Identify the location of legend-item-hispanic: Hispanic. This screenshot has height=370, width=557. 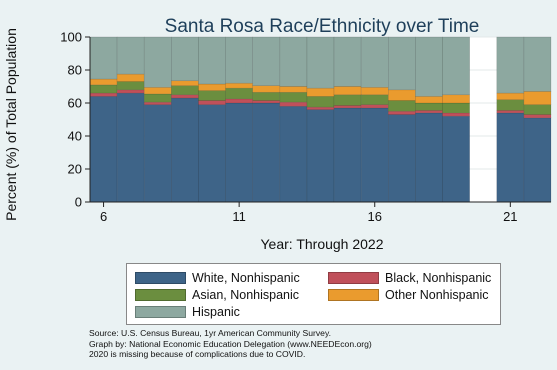
(187, 312).